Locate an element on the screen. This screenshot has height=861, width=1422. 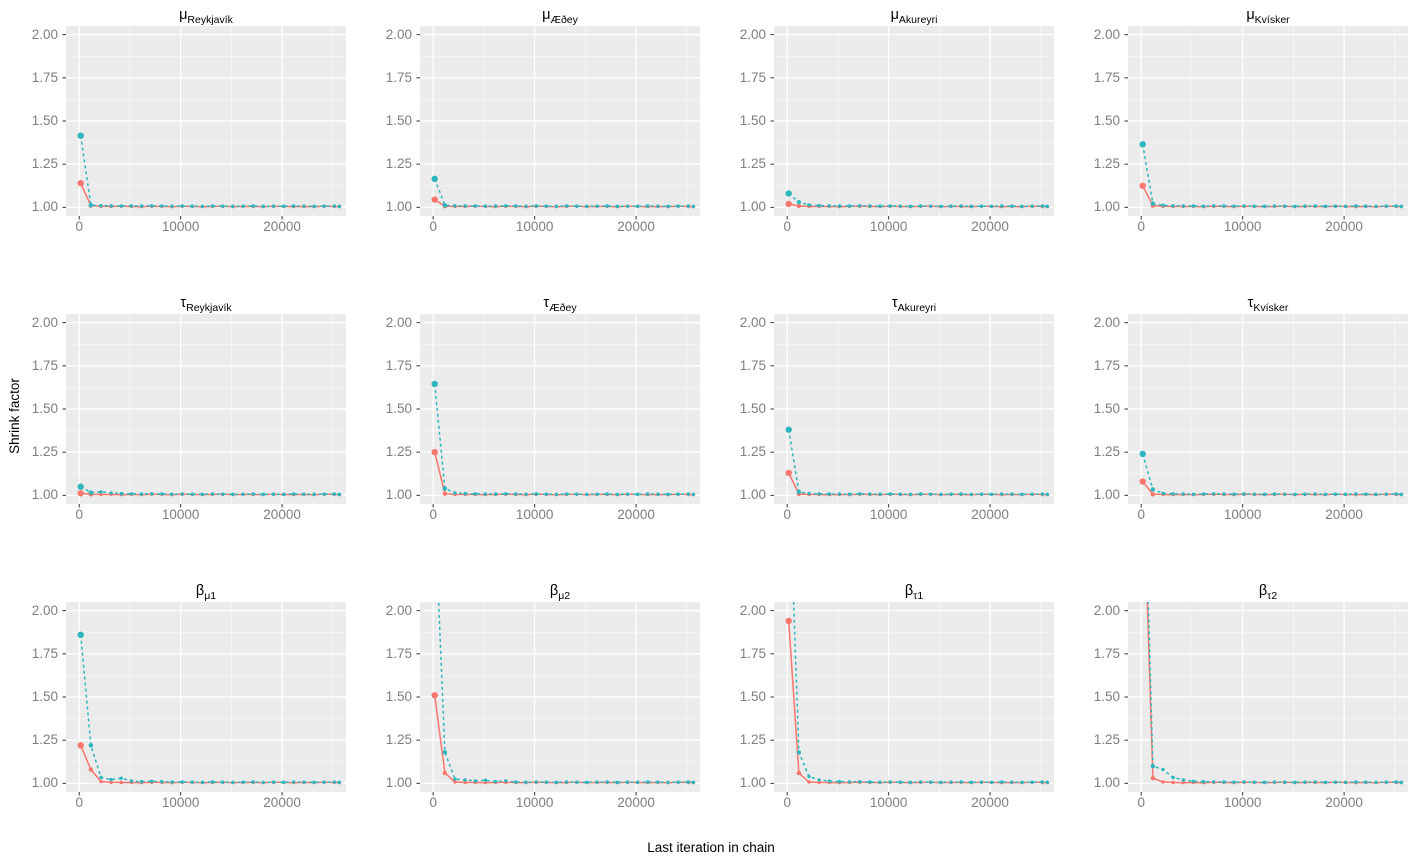
panel-title-subscript: Akureyri is located at coordinates (917, 307).